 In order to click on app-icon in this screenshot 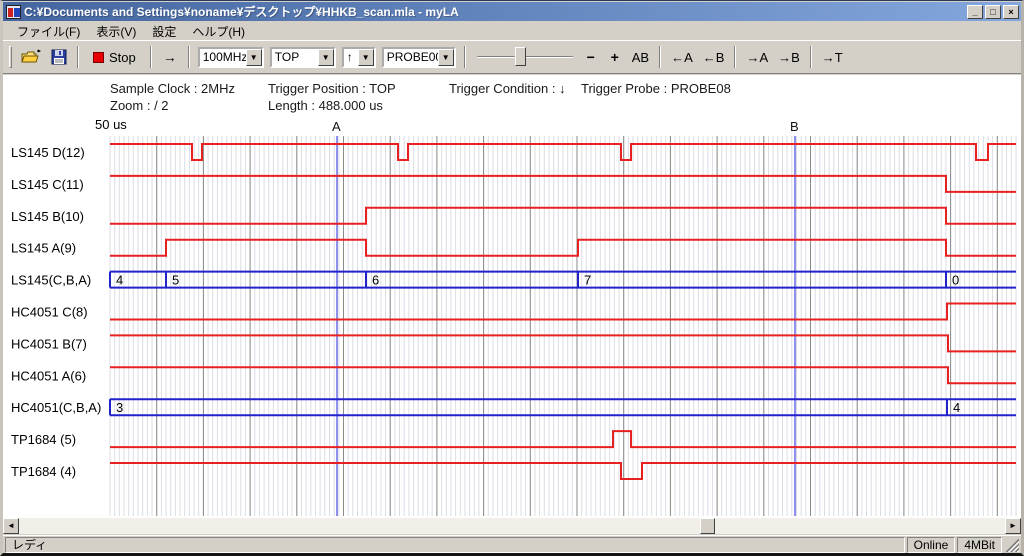, I will do `click(13, 11)`.